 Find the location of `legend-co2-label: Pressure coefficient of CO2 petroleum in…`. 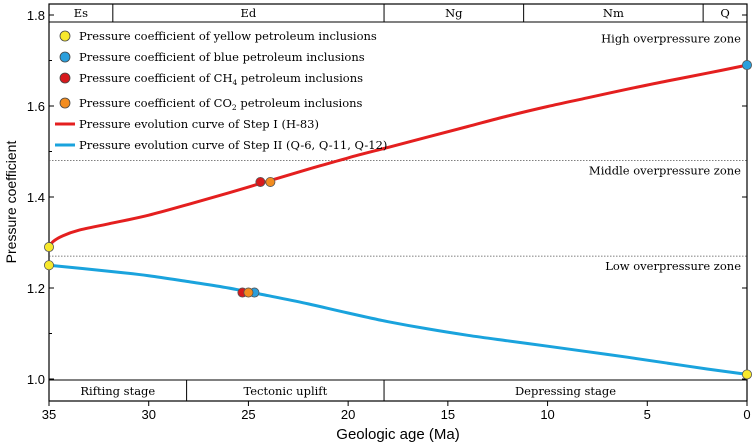

legend-co2-label: Pressure coefficient of CO2 petroleum in… is located at coordinates (221, 104).